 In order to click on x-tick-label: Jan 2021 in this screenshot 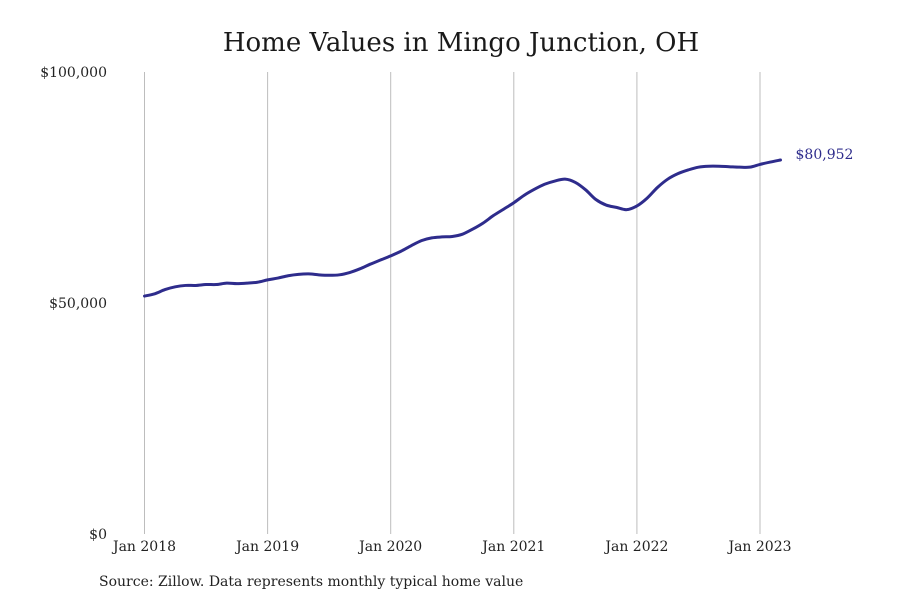, I will do `click(512, 547)`.